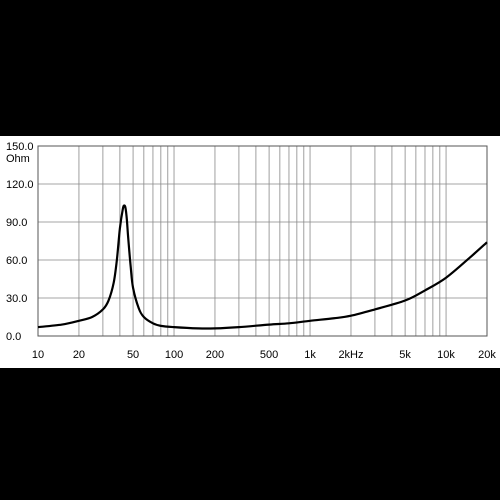 The width and height of the screenshot is (500, 500). I want to click on y-tick-label: 150.0, so click(20, 147).